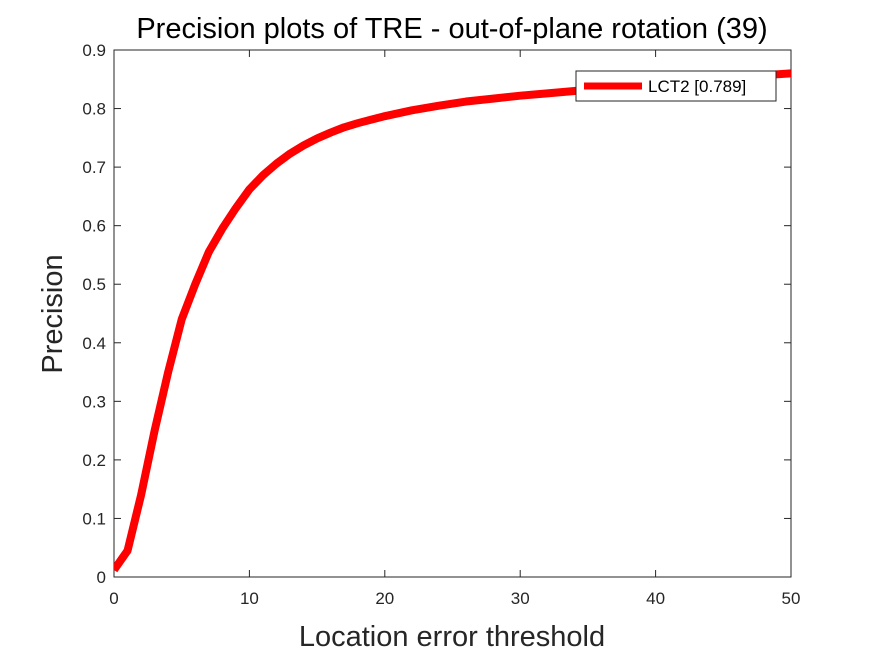 Image resolution: width=875 pixels, height=656 pixels. Describe the element at coordinates (113, 598) in the screenshot. I see `x-tick-label: 0` at that location.